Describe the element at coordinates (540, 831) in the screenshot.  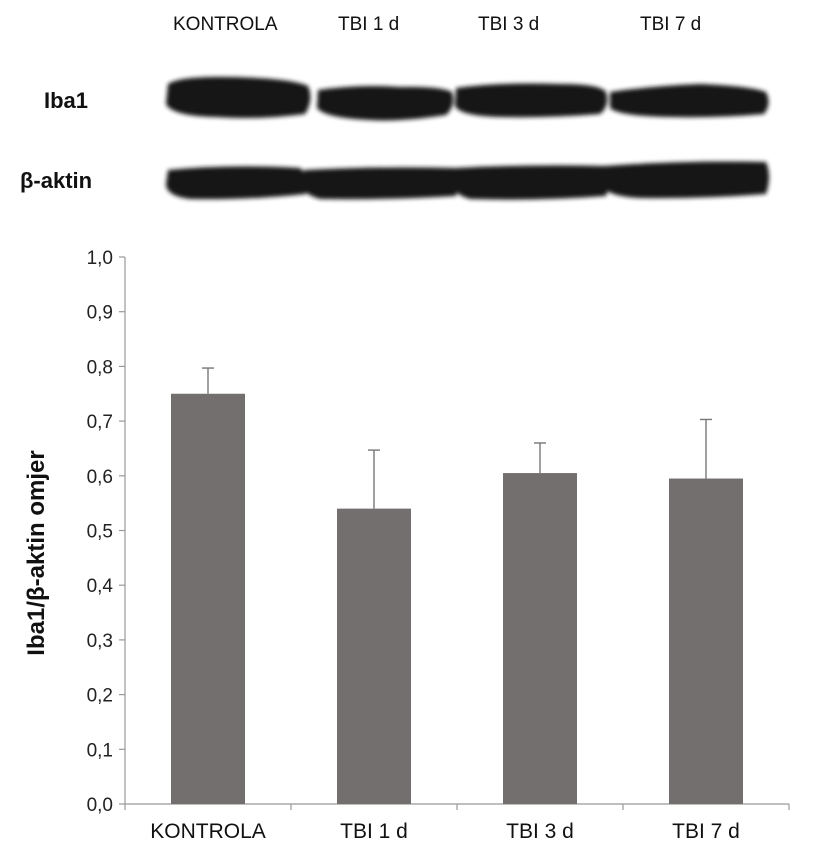
I see `x-category-label: TBI 3 d` at that location.